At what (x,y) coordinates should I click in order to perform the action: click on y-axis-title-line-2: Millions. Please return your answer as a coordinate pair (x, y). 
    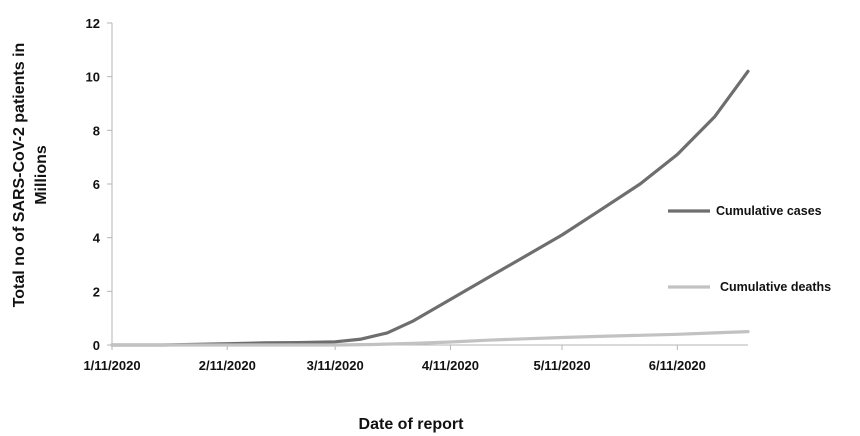
    Looking at the image, I should click on (41, 175).